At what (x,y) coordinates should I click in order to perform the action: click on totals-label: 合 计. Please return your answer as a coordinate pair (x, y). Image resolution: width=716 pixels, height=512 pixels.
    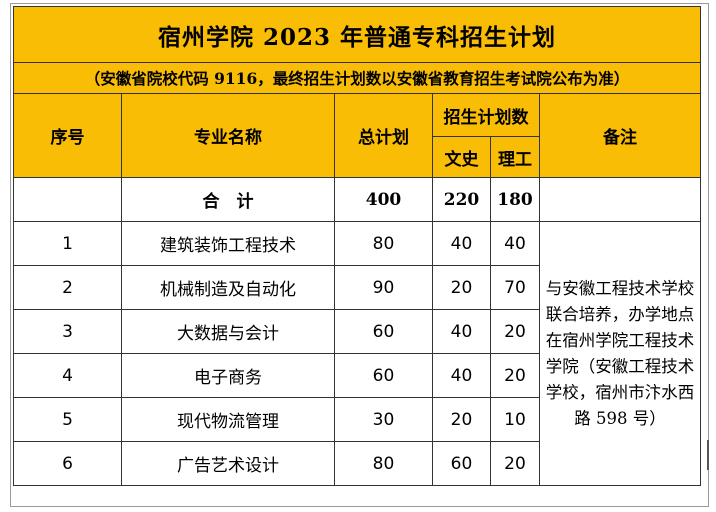
    Looking at the image, I should click on (228, 199).